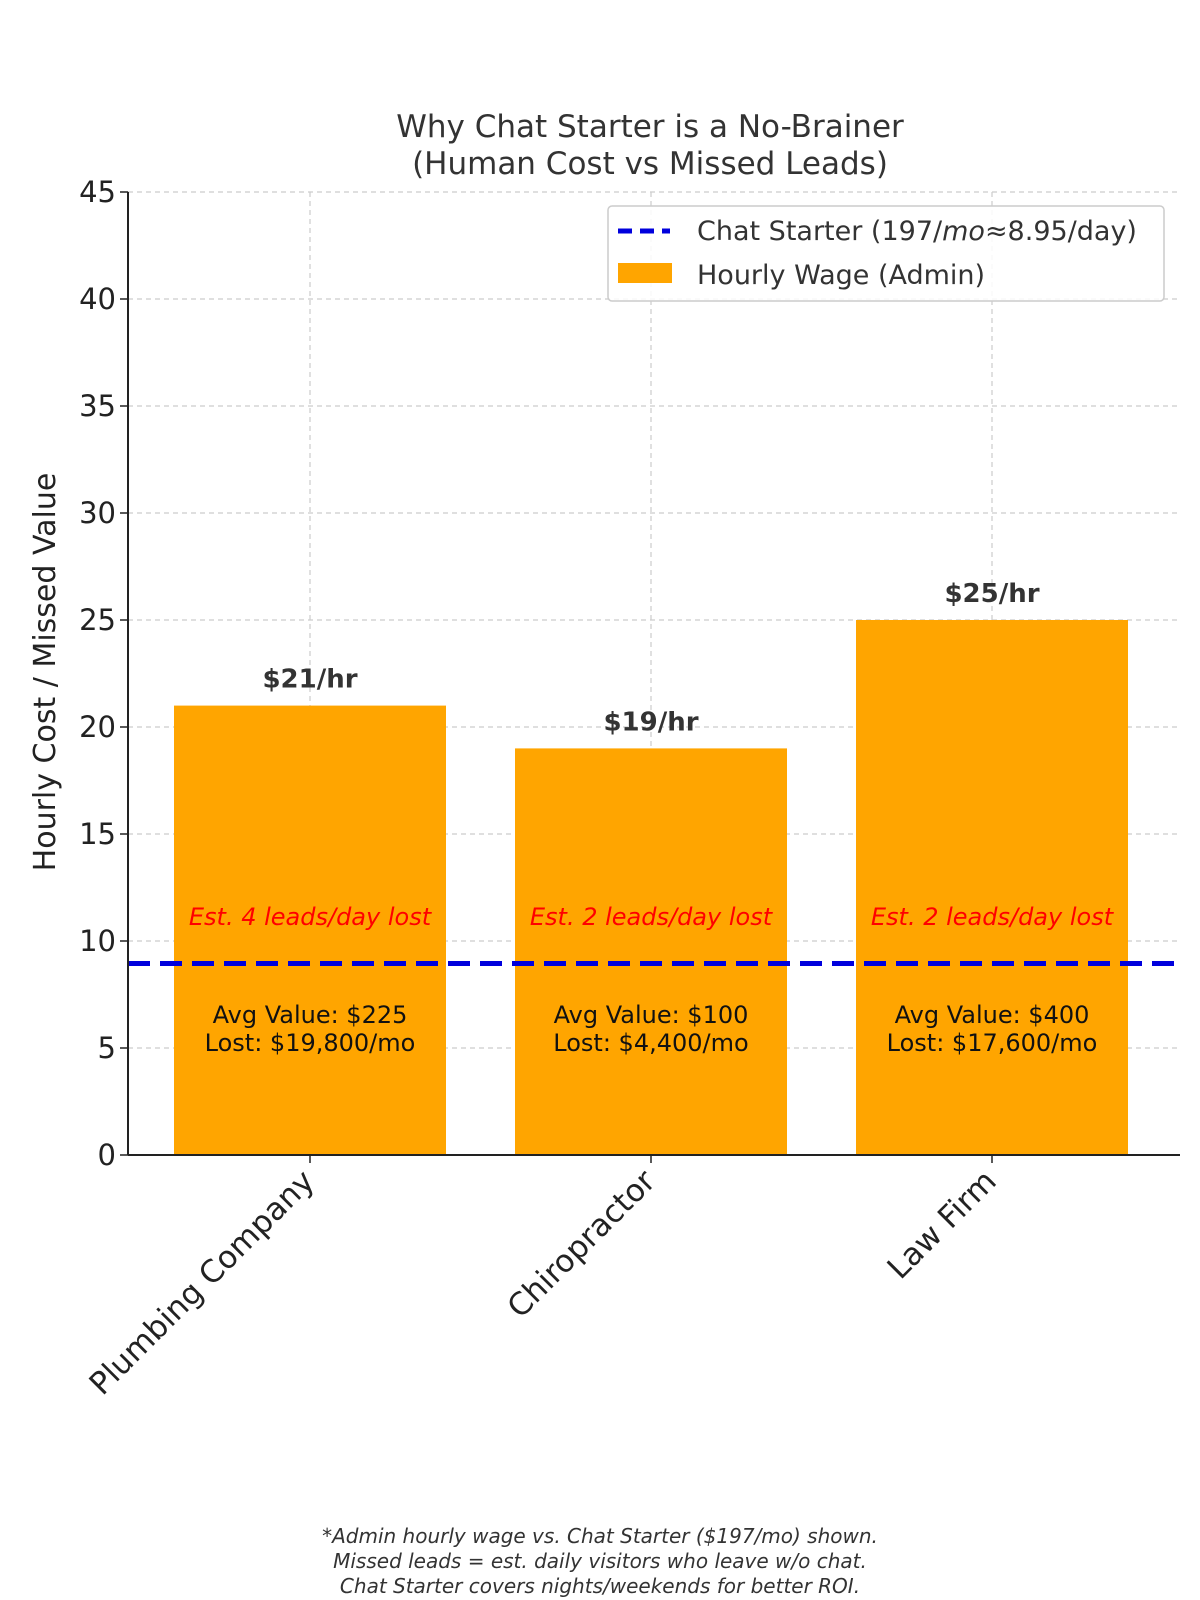 The width and height of the screenshot is (1200, 1600). I want to click on avg-value-label: Avg Value: $100, so click(651, 1015).